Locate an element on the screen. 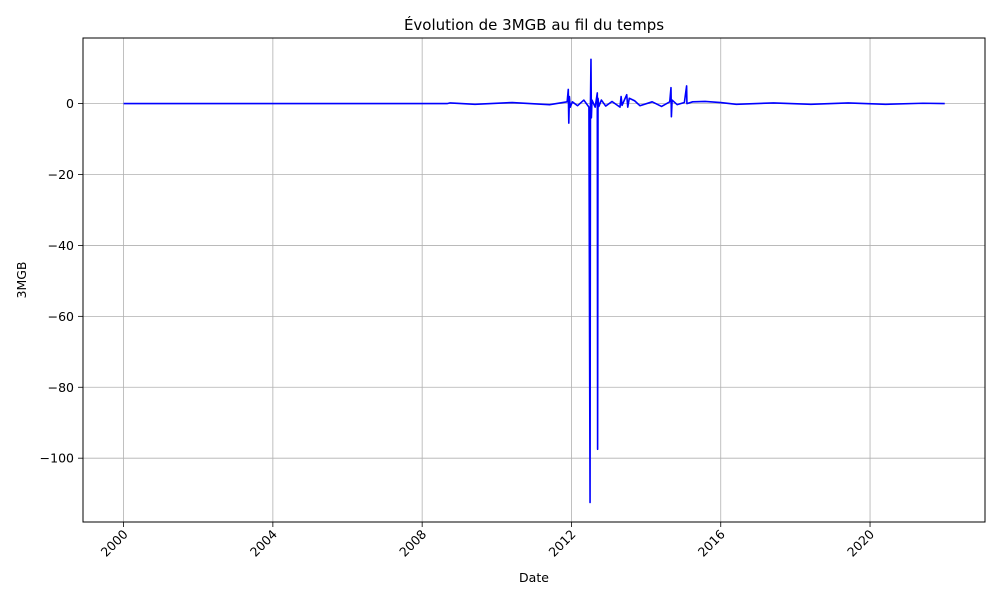 This screenshot has height=600, width=1000. y-tick-label: −80 is located at coordinates (61, 387).